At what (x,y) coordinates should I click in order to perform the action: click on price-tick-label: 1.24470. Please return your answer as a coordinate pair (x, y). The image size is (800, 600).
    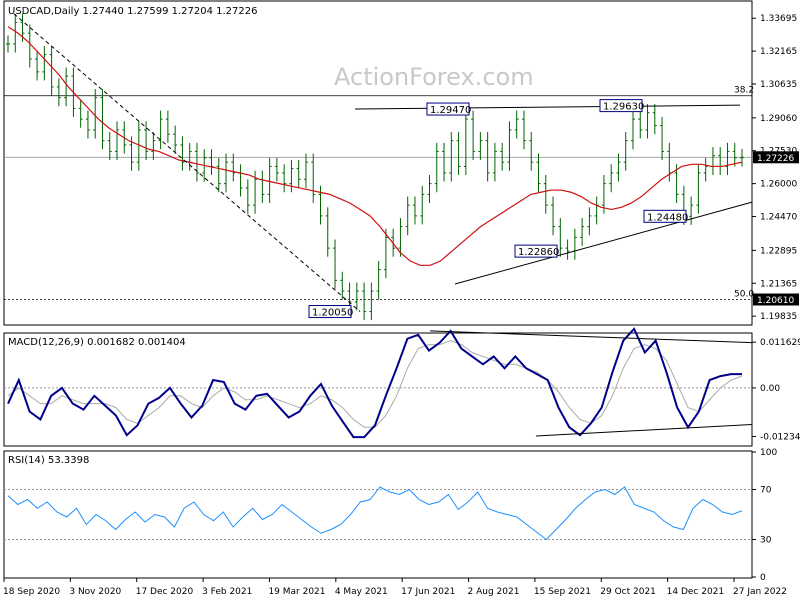
    Looking at the image, I should click on (778, 218).